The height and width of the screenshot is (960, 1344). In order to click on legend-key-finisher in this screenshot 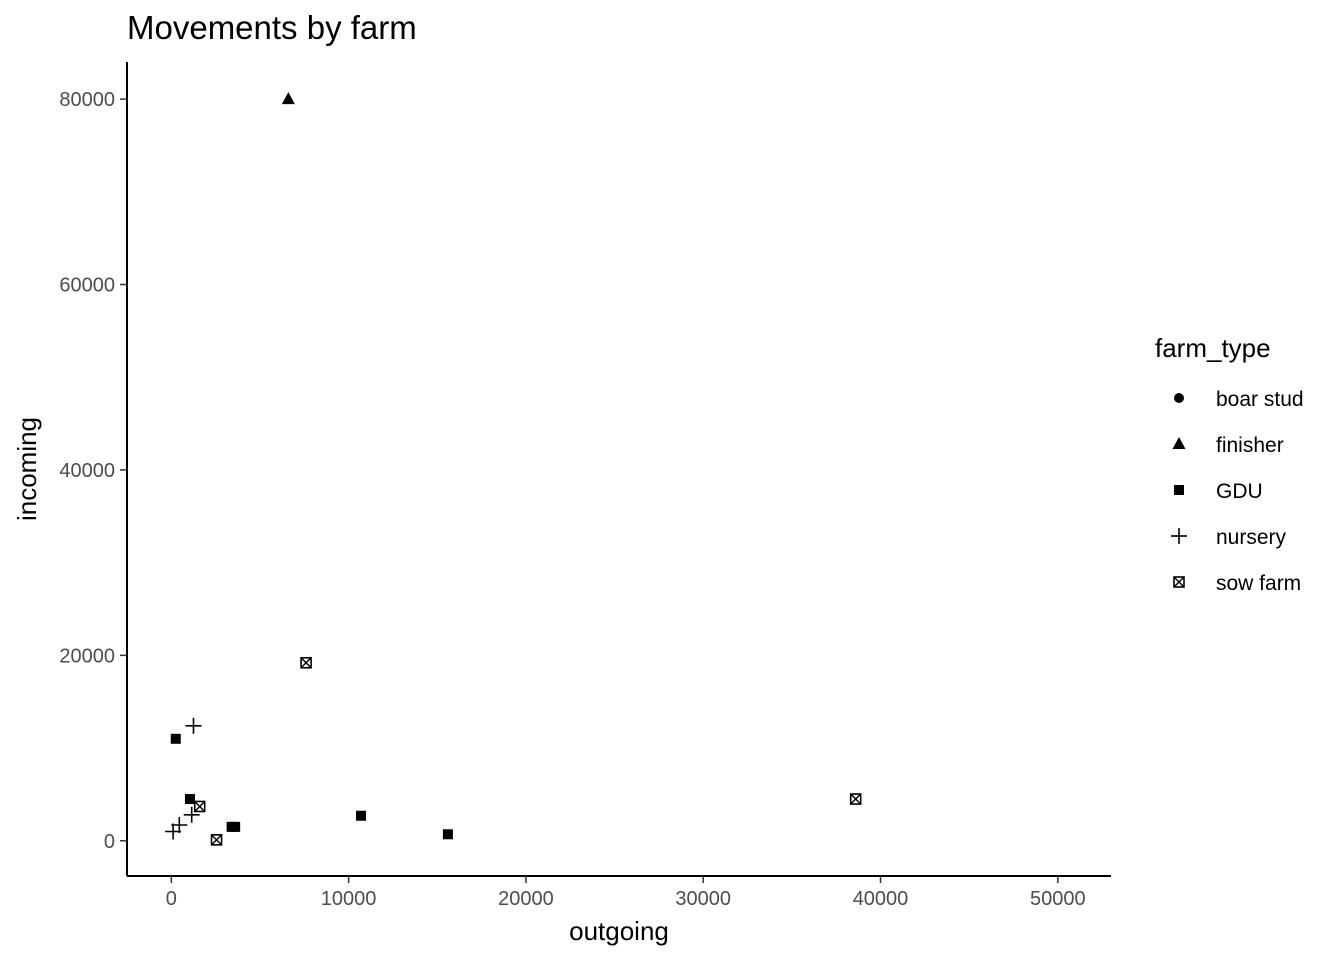, I will do `click(1179, 443)`.